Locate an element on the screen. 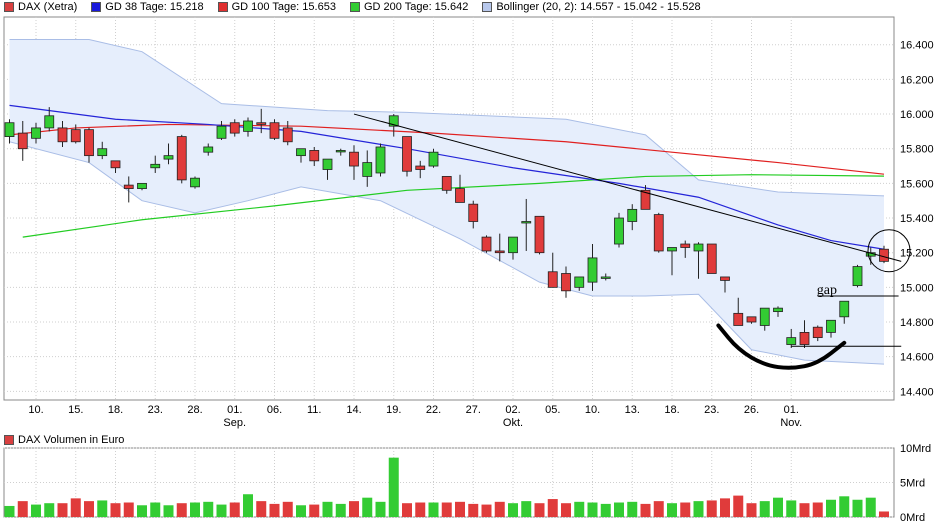 The image size is (940, 526). x-tick-label: 11. is located at coordinates (314, 410).